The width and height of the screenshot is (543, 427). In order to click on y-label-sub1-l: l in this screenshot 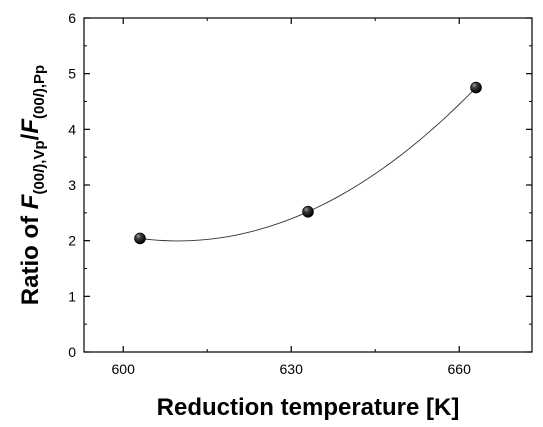, I will do `click(39, 170)`.